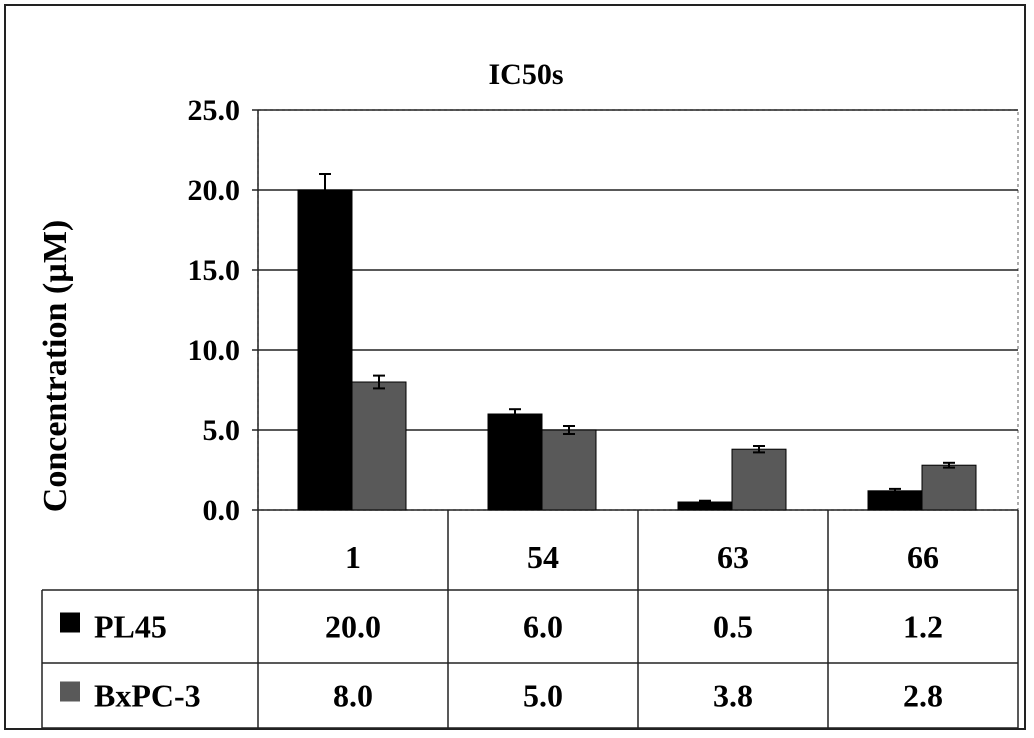  I want to click on y-tick-label: 15.0, so click(214, 270).